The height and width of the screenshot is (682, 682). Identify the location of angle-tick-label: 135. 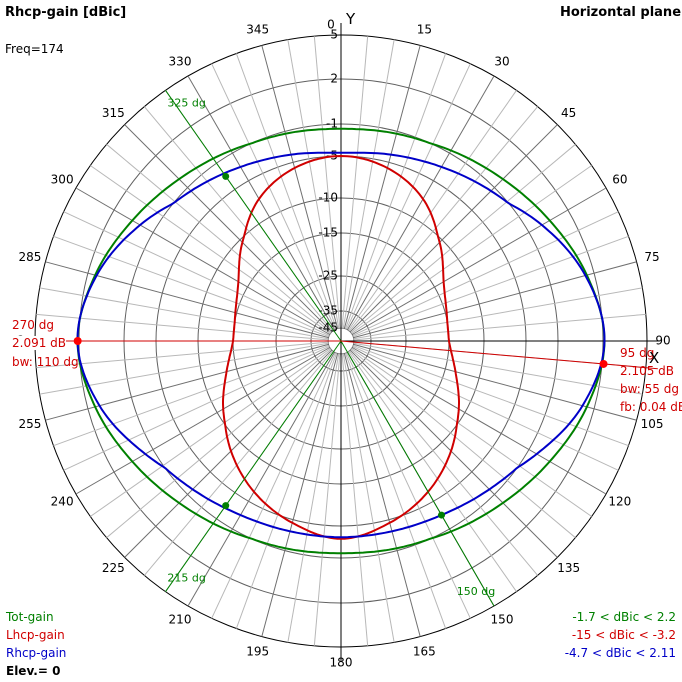
(568, 568).